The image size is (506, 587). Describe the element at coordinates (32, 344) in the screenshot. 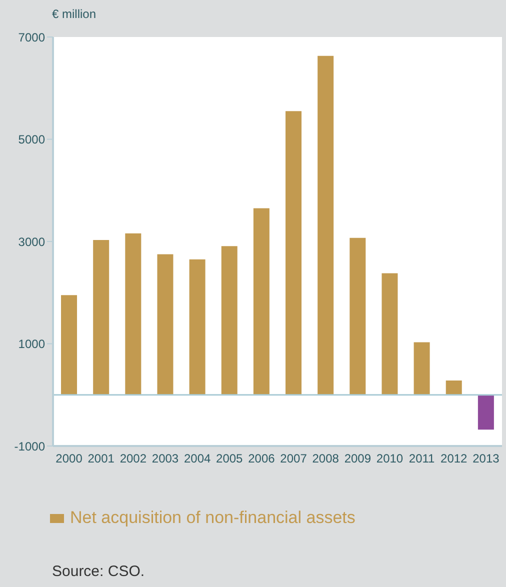

I see `y-tick-label: 1000` at that location.